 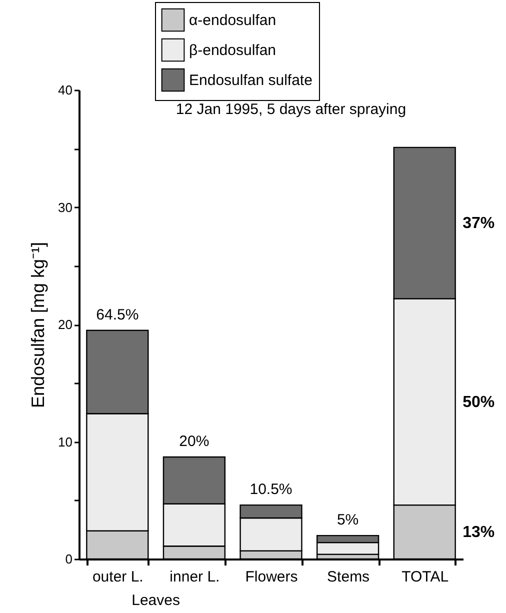 What do you see at coordinates (65, 207) in the screenshot?
I see `y-tick-label: 30` at bounding box center [65, 207].